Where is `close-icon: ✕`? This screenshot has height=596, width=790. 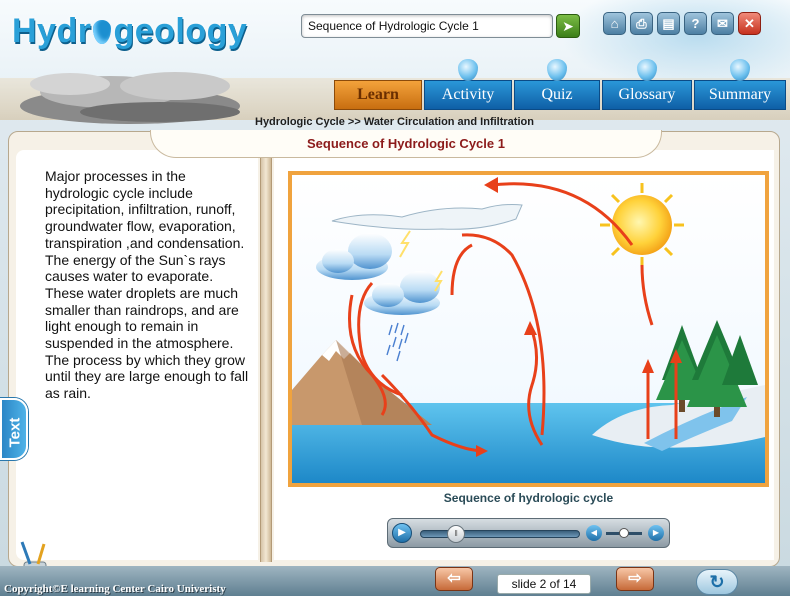 close-icon: ✕ is located at coordinates (749, 23).